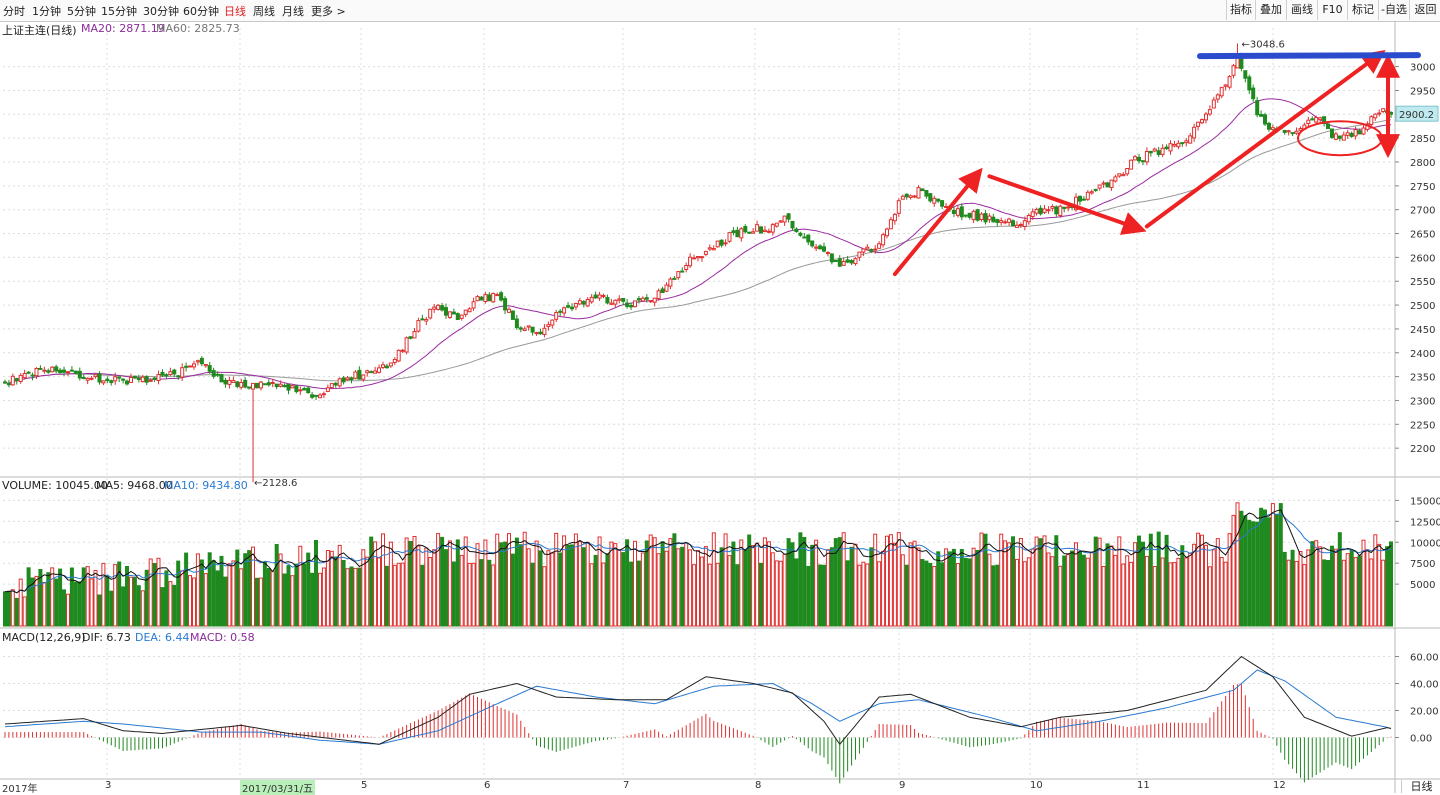 The width and height of the screenshot is (1440, 795). I want to click on price-axis-tick: 2700, so click(1422, 211).